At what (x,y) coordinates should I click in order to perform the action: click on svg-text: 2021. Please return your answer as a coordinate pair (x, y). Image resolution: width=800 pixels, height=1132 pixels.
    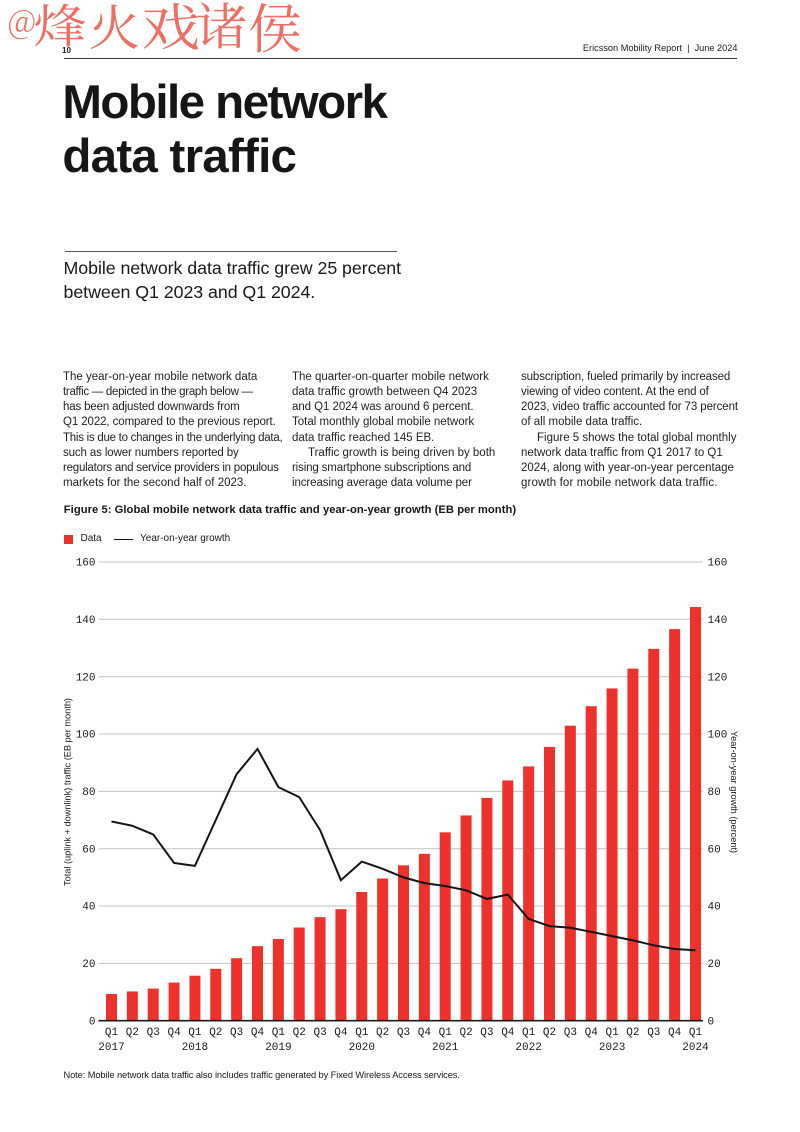
    Looking at the image, I should click on (445, 1048).